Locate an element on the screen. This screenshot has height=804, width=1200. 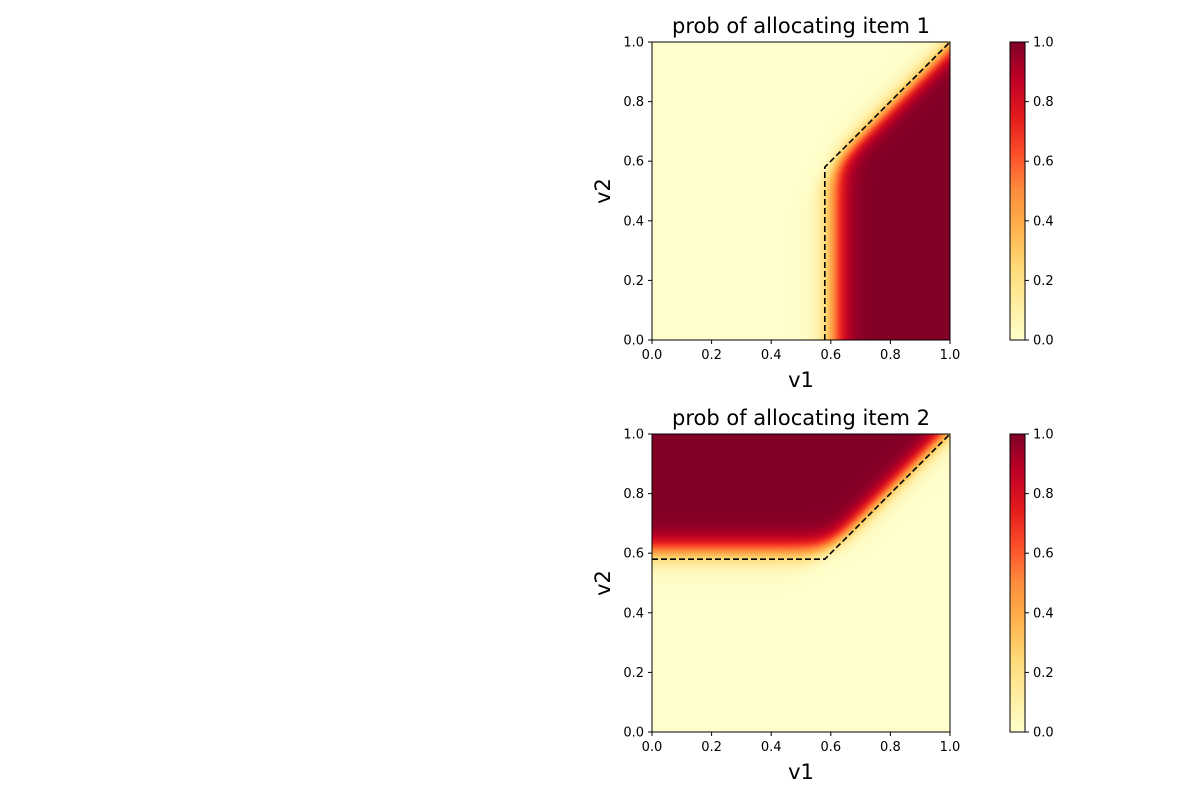
chart-title: prob of allocating item 1 is located at coordinates (801, 26).